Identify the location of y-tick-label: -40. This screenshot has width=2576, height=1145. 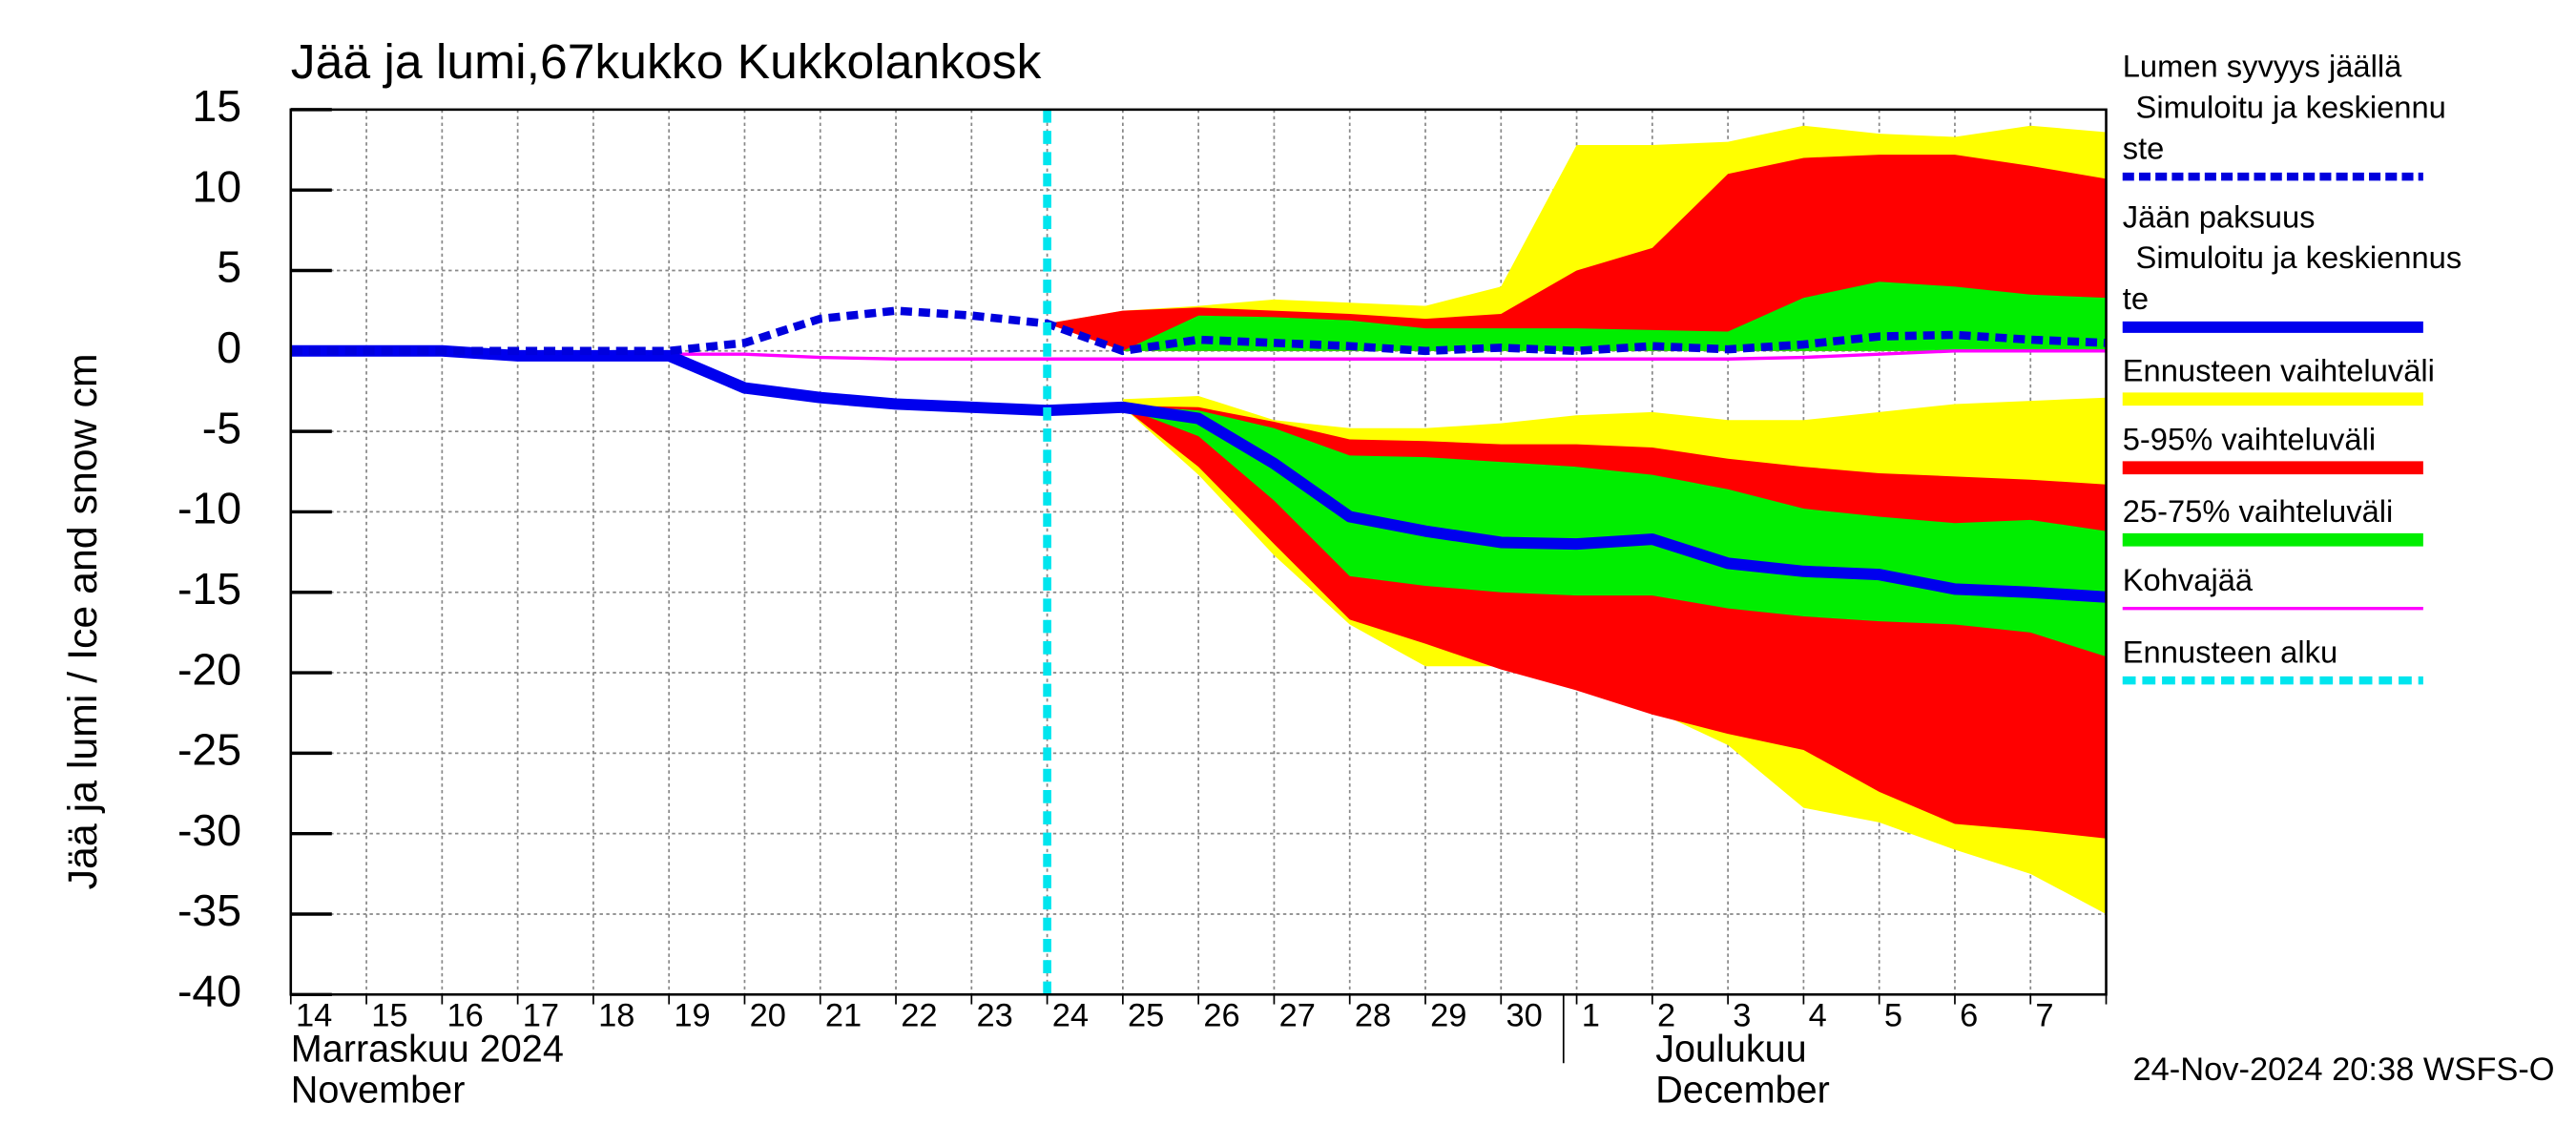
(209, 992).